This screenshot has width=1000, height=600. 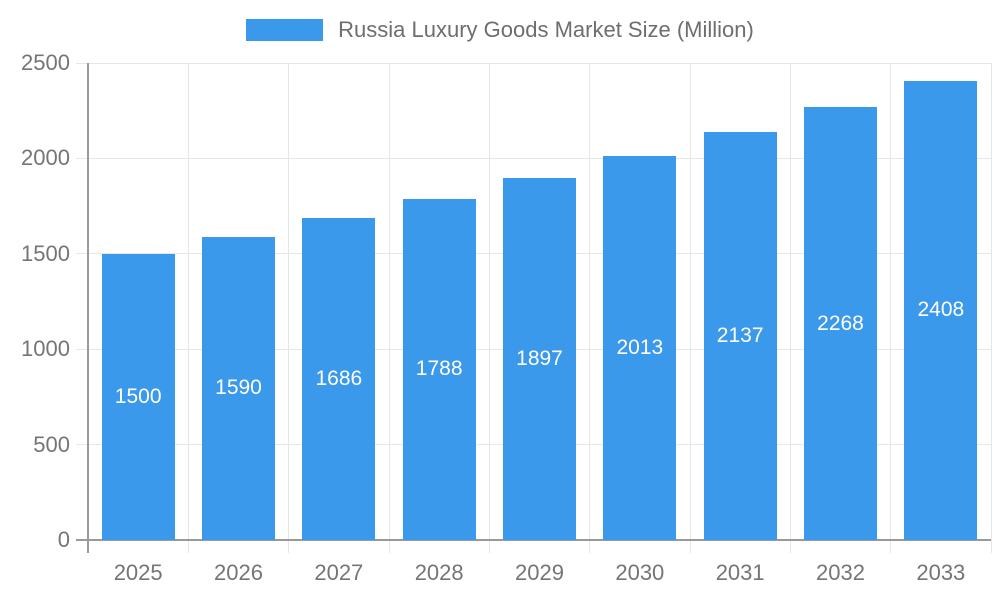 What do you see at coordinates (45, 253) in the screenshot?
I see `y-tick-label: 1500` at bounding box center [45, 253].